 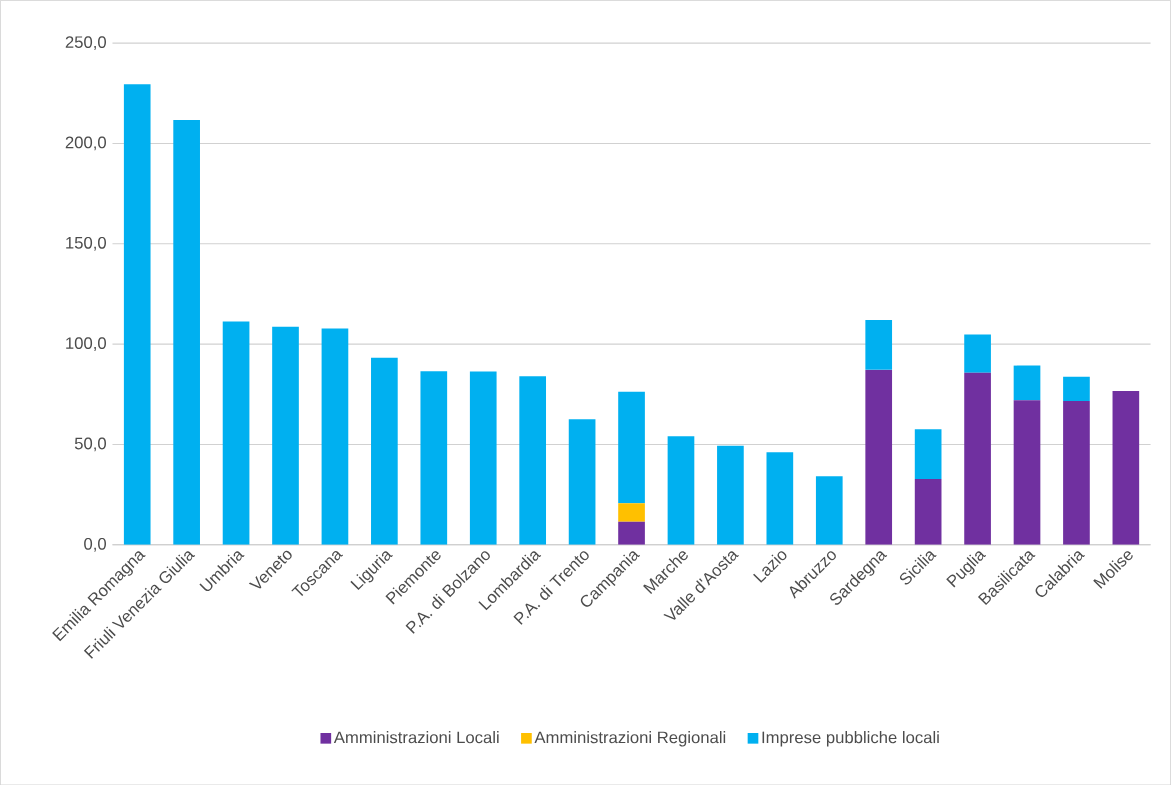 What do you see at coordinates (630, 738) in the screenshot?
I see `legend-label: Amministrazioni Regionali` at bounding box center [630, 738].